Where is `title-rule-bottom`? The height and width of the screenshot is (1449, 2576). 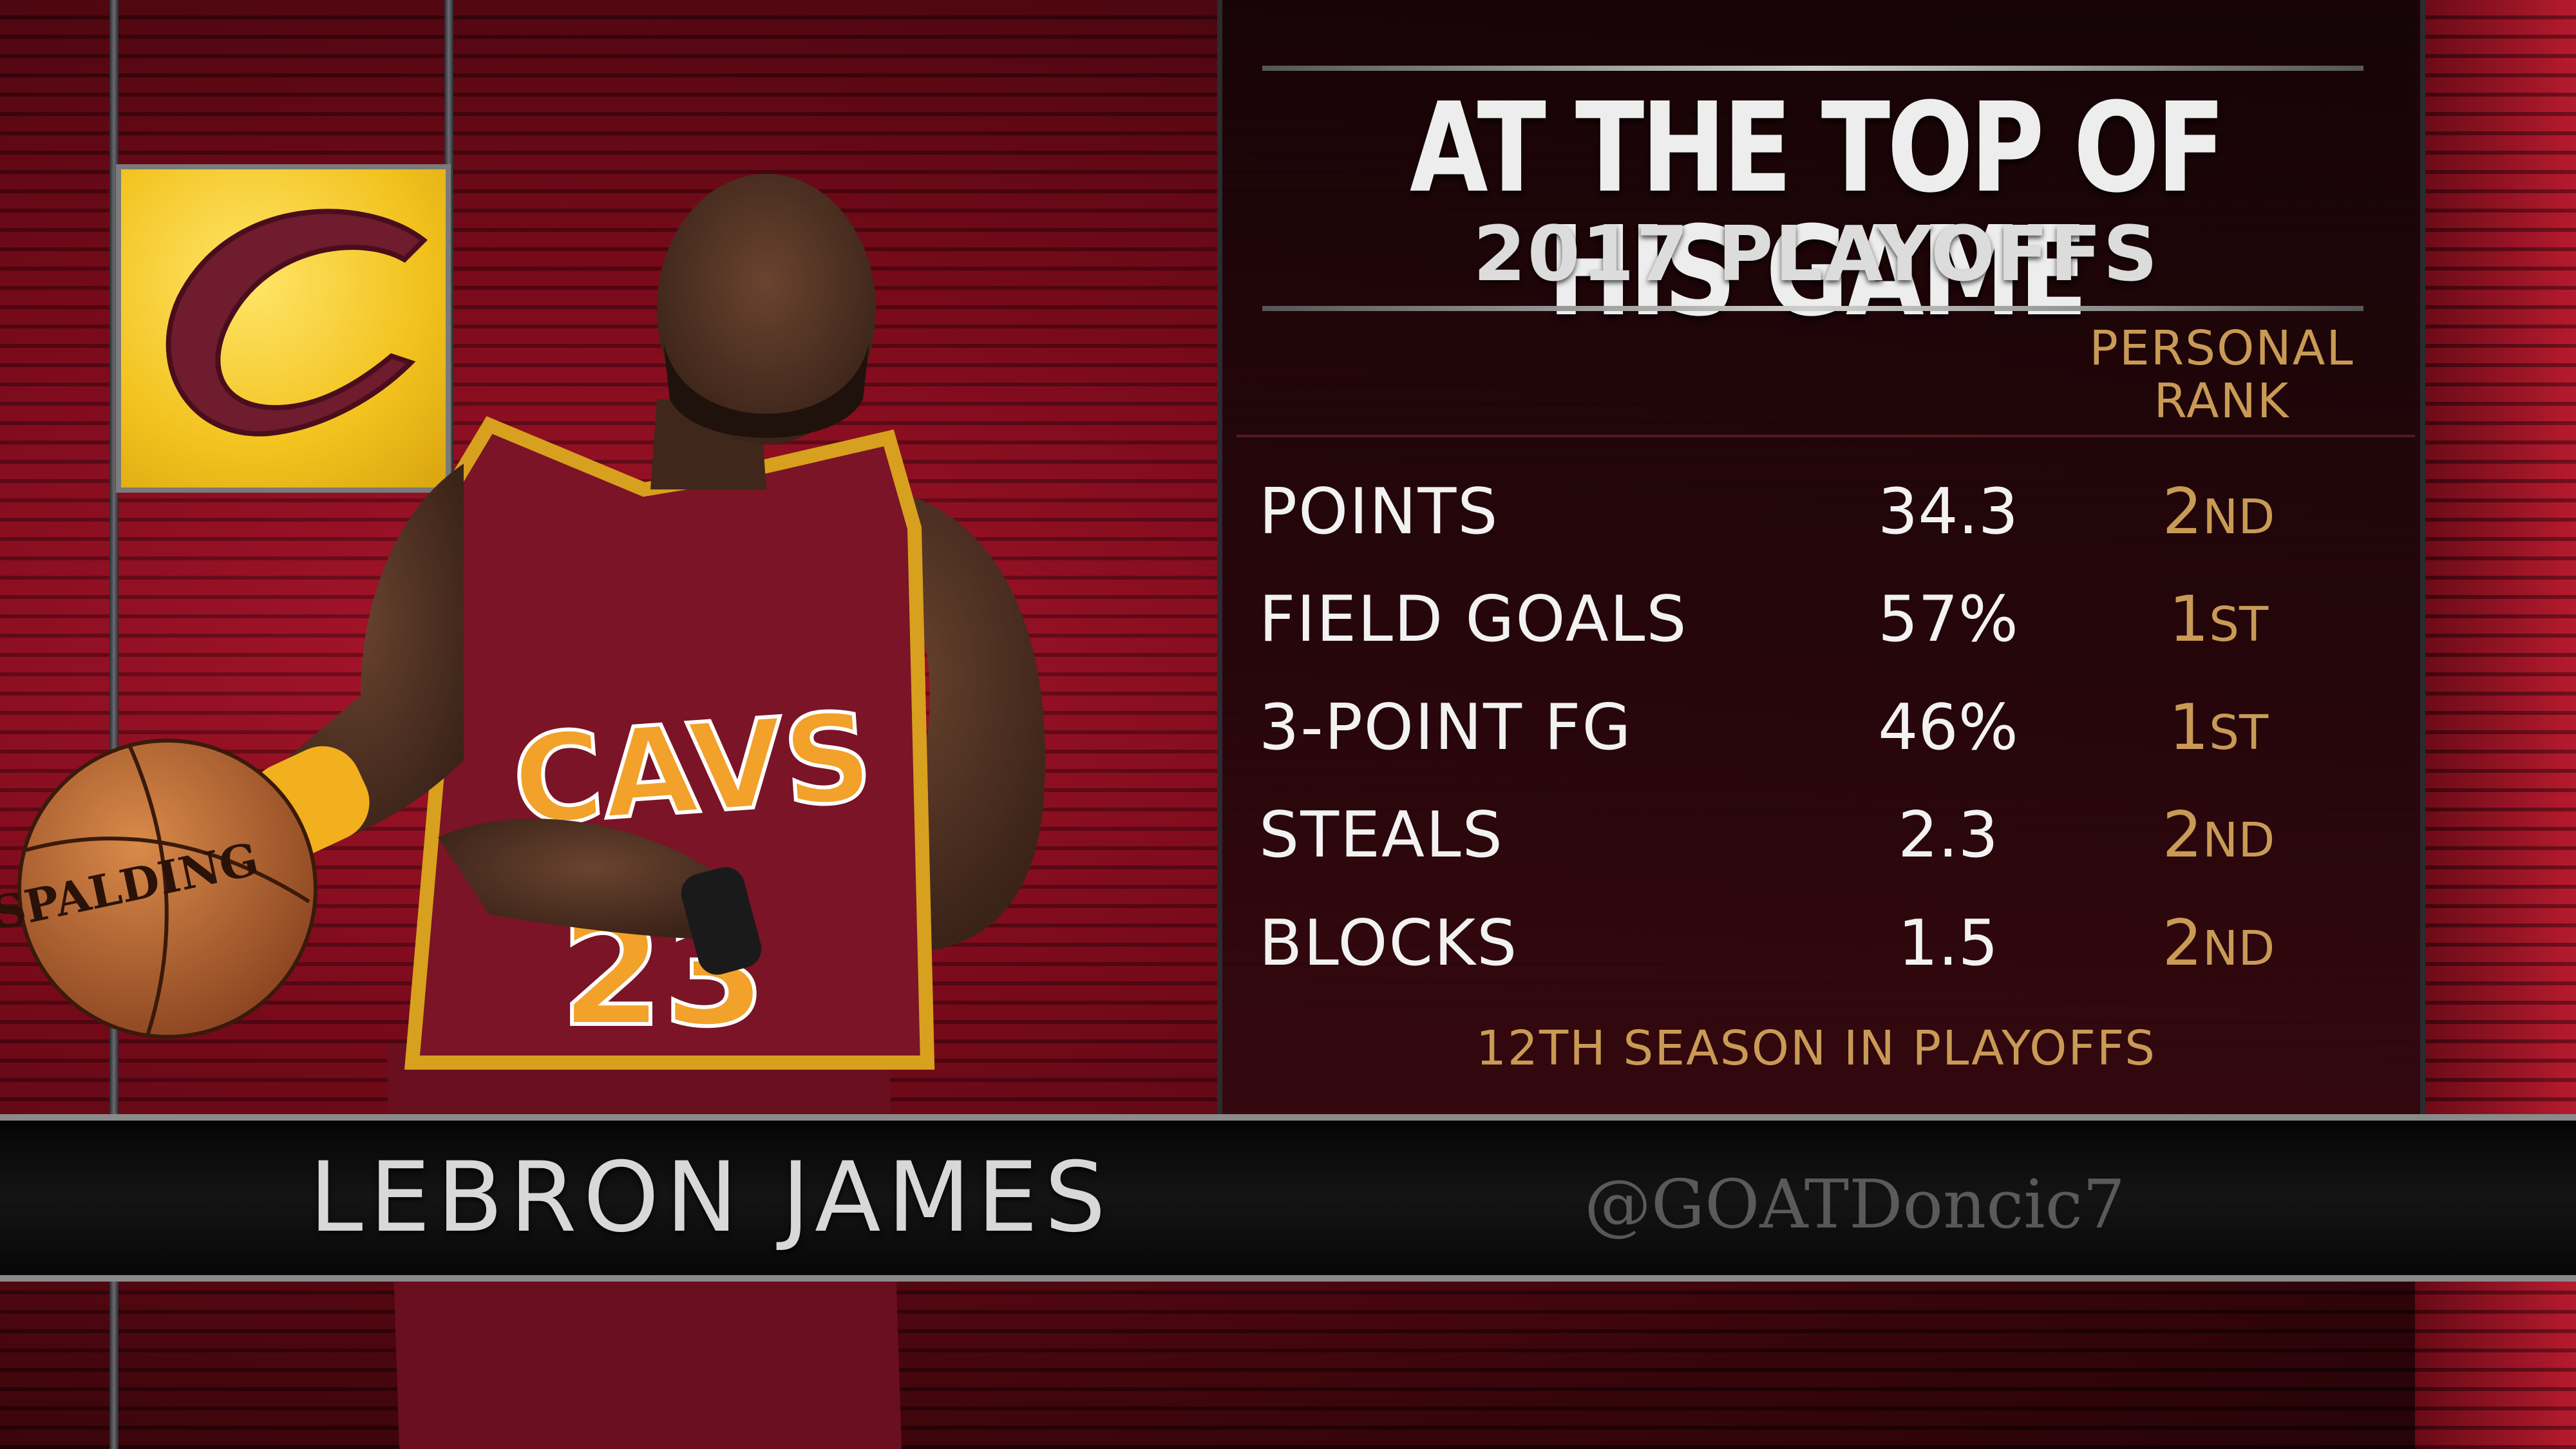 title-rule-bottom is located at coordinates (1812, 309).